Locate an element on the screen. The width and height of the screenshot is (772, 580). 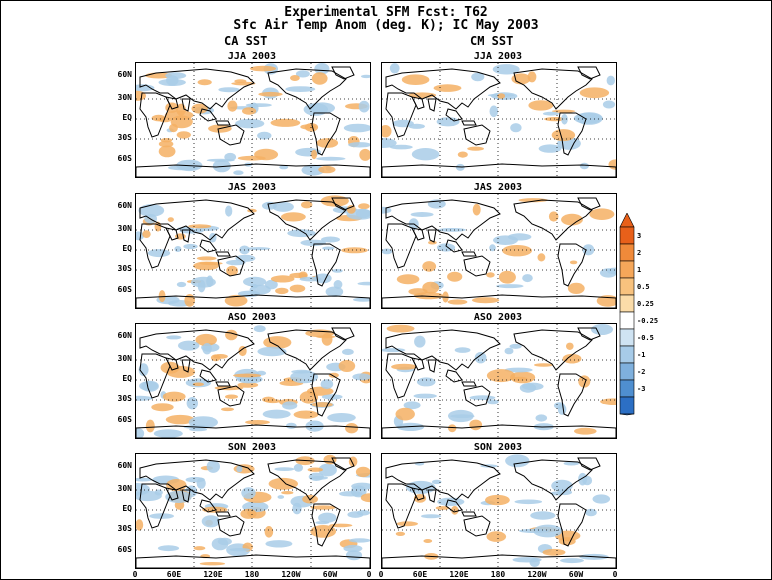
longitude-label: 180 is located at coordinates (252, 574).